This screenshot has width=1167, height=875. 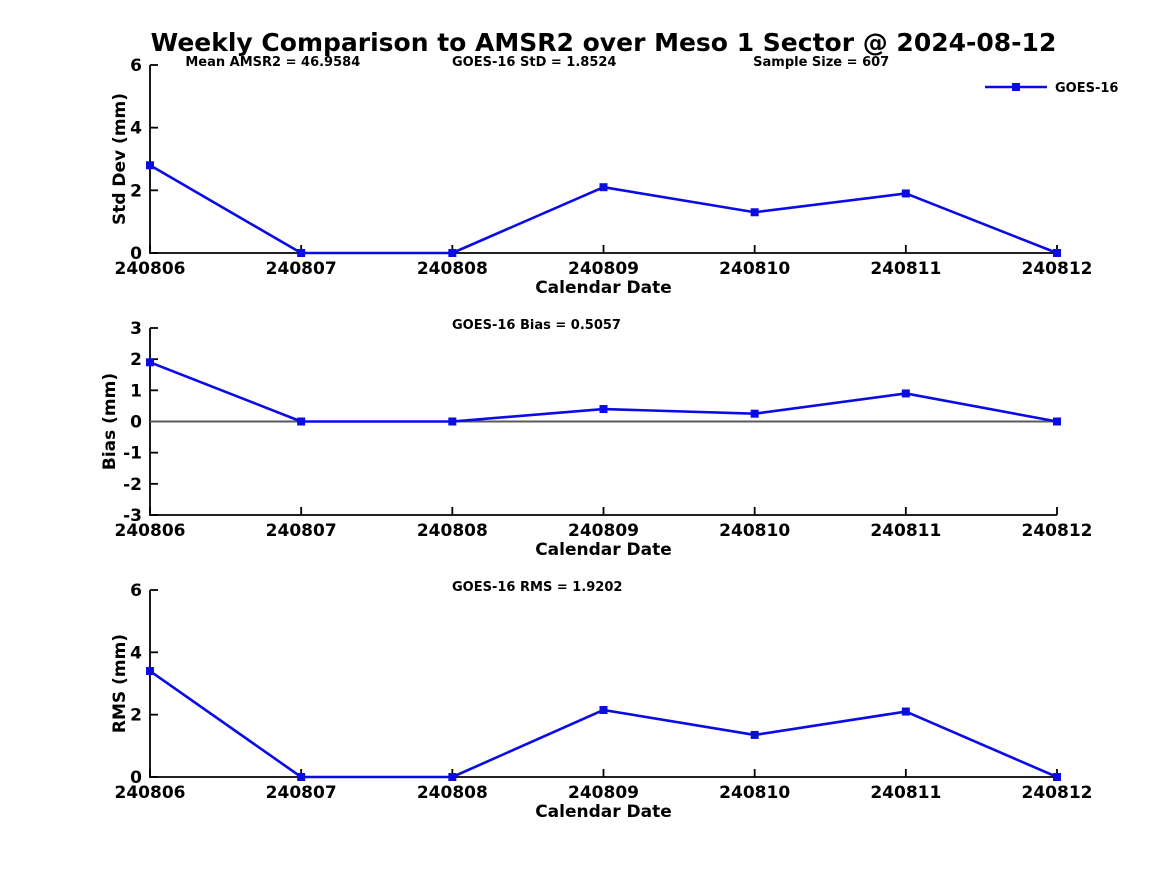 What do you see at coordinates (1016, 87) in the screenshot?
I see `legend-marker` at bounding box center [1016, 87].